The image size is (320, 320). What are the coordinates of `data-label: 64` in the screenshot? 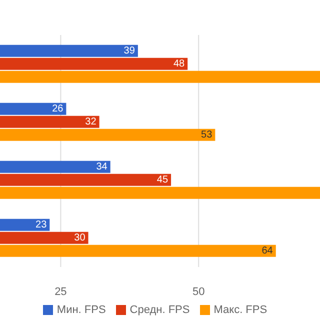 It's located at (268, 250).